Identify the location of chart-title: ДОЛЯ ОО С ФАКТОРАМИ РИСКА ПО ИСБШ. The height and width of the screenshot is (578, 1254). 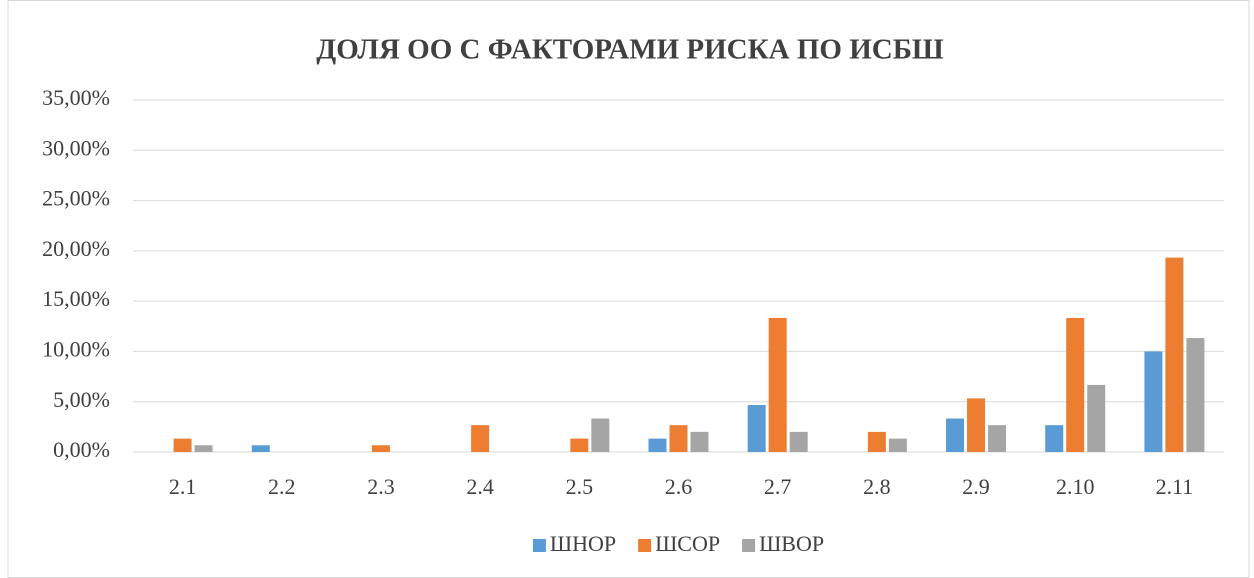
(630, 50).